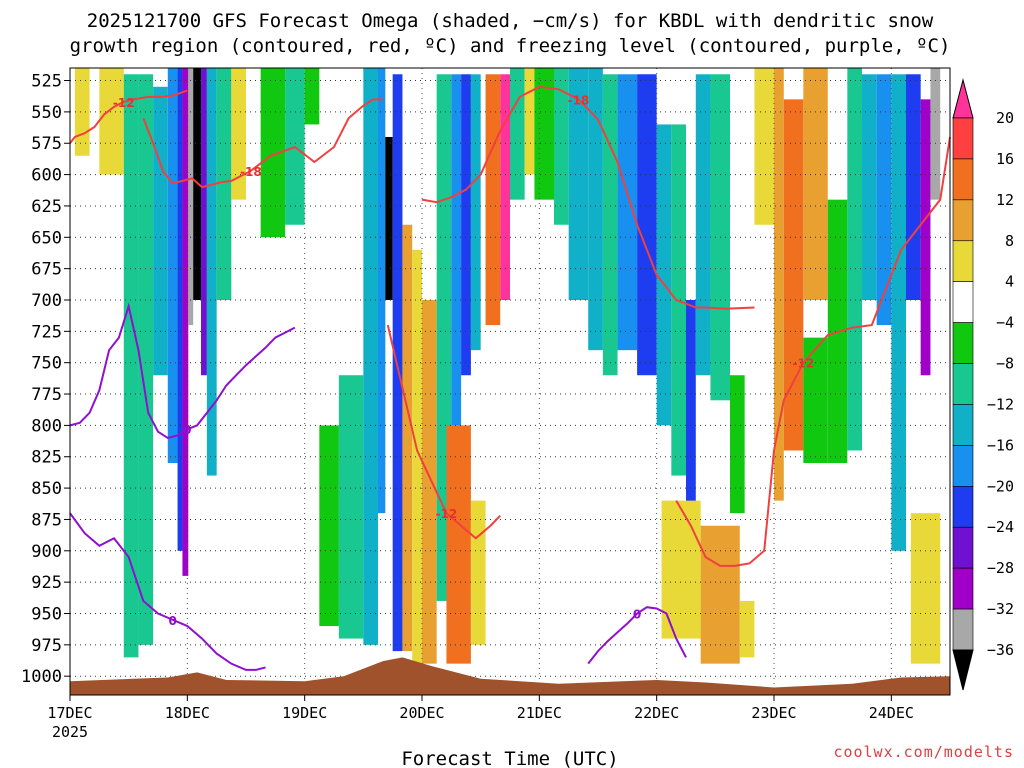  What do you see at coordinates (1009, 282) in the screenshot?
I see `colorbar-label: 4` at bounding box center [1009, 282].